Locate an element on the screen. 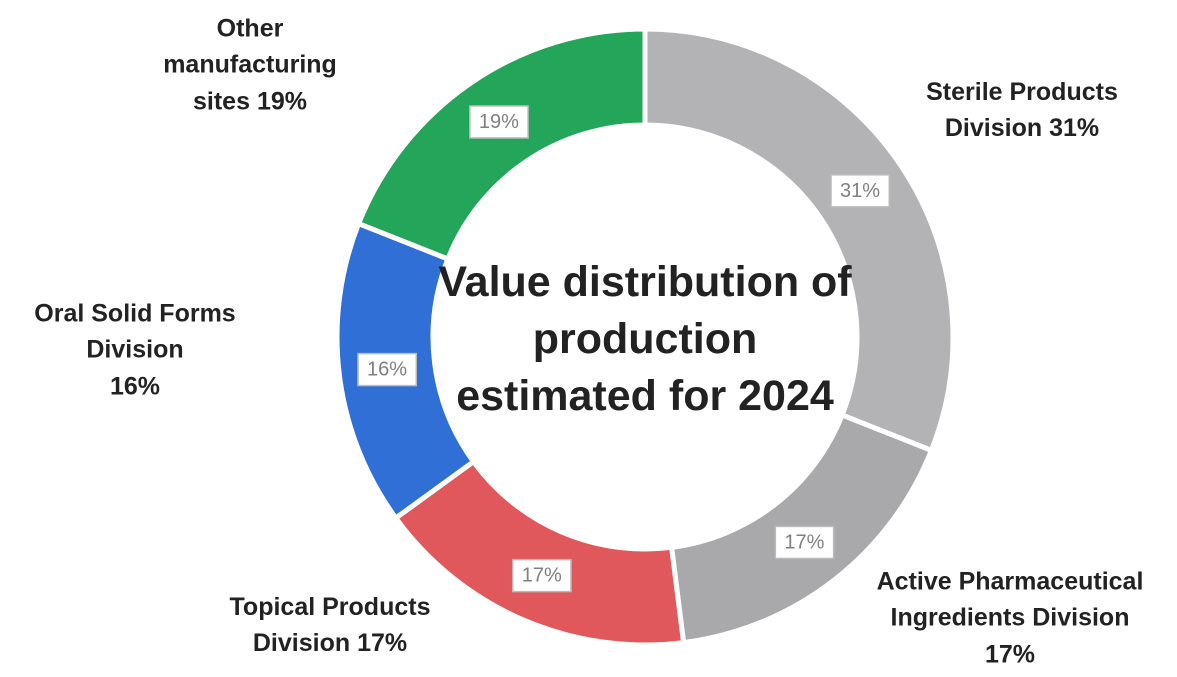 The image size is (1177, 677). category-label: Sterile Products Division 31% is located at coordinates (1022, 110).